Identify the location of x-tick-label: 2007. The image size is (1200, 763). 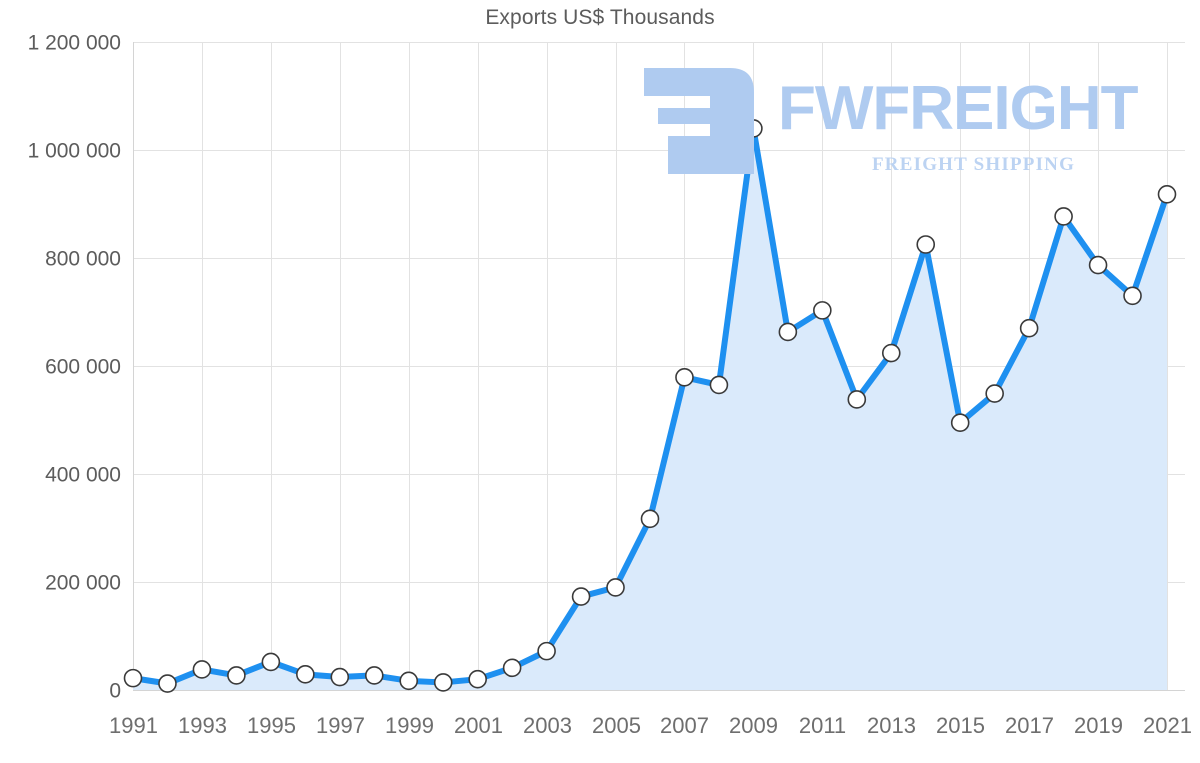
(684, 725).